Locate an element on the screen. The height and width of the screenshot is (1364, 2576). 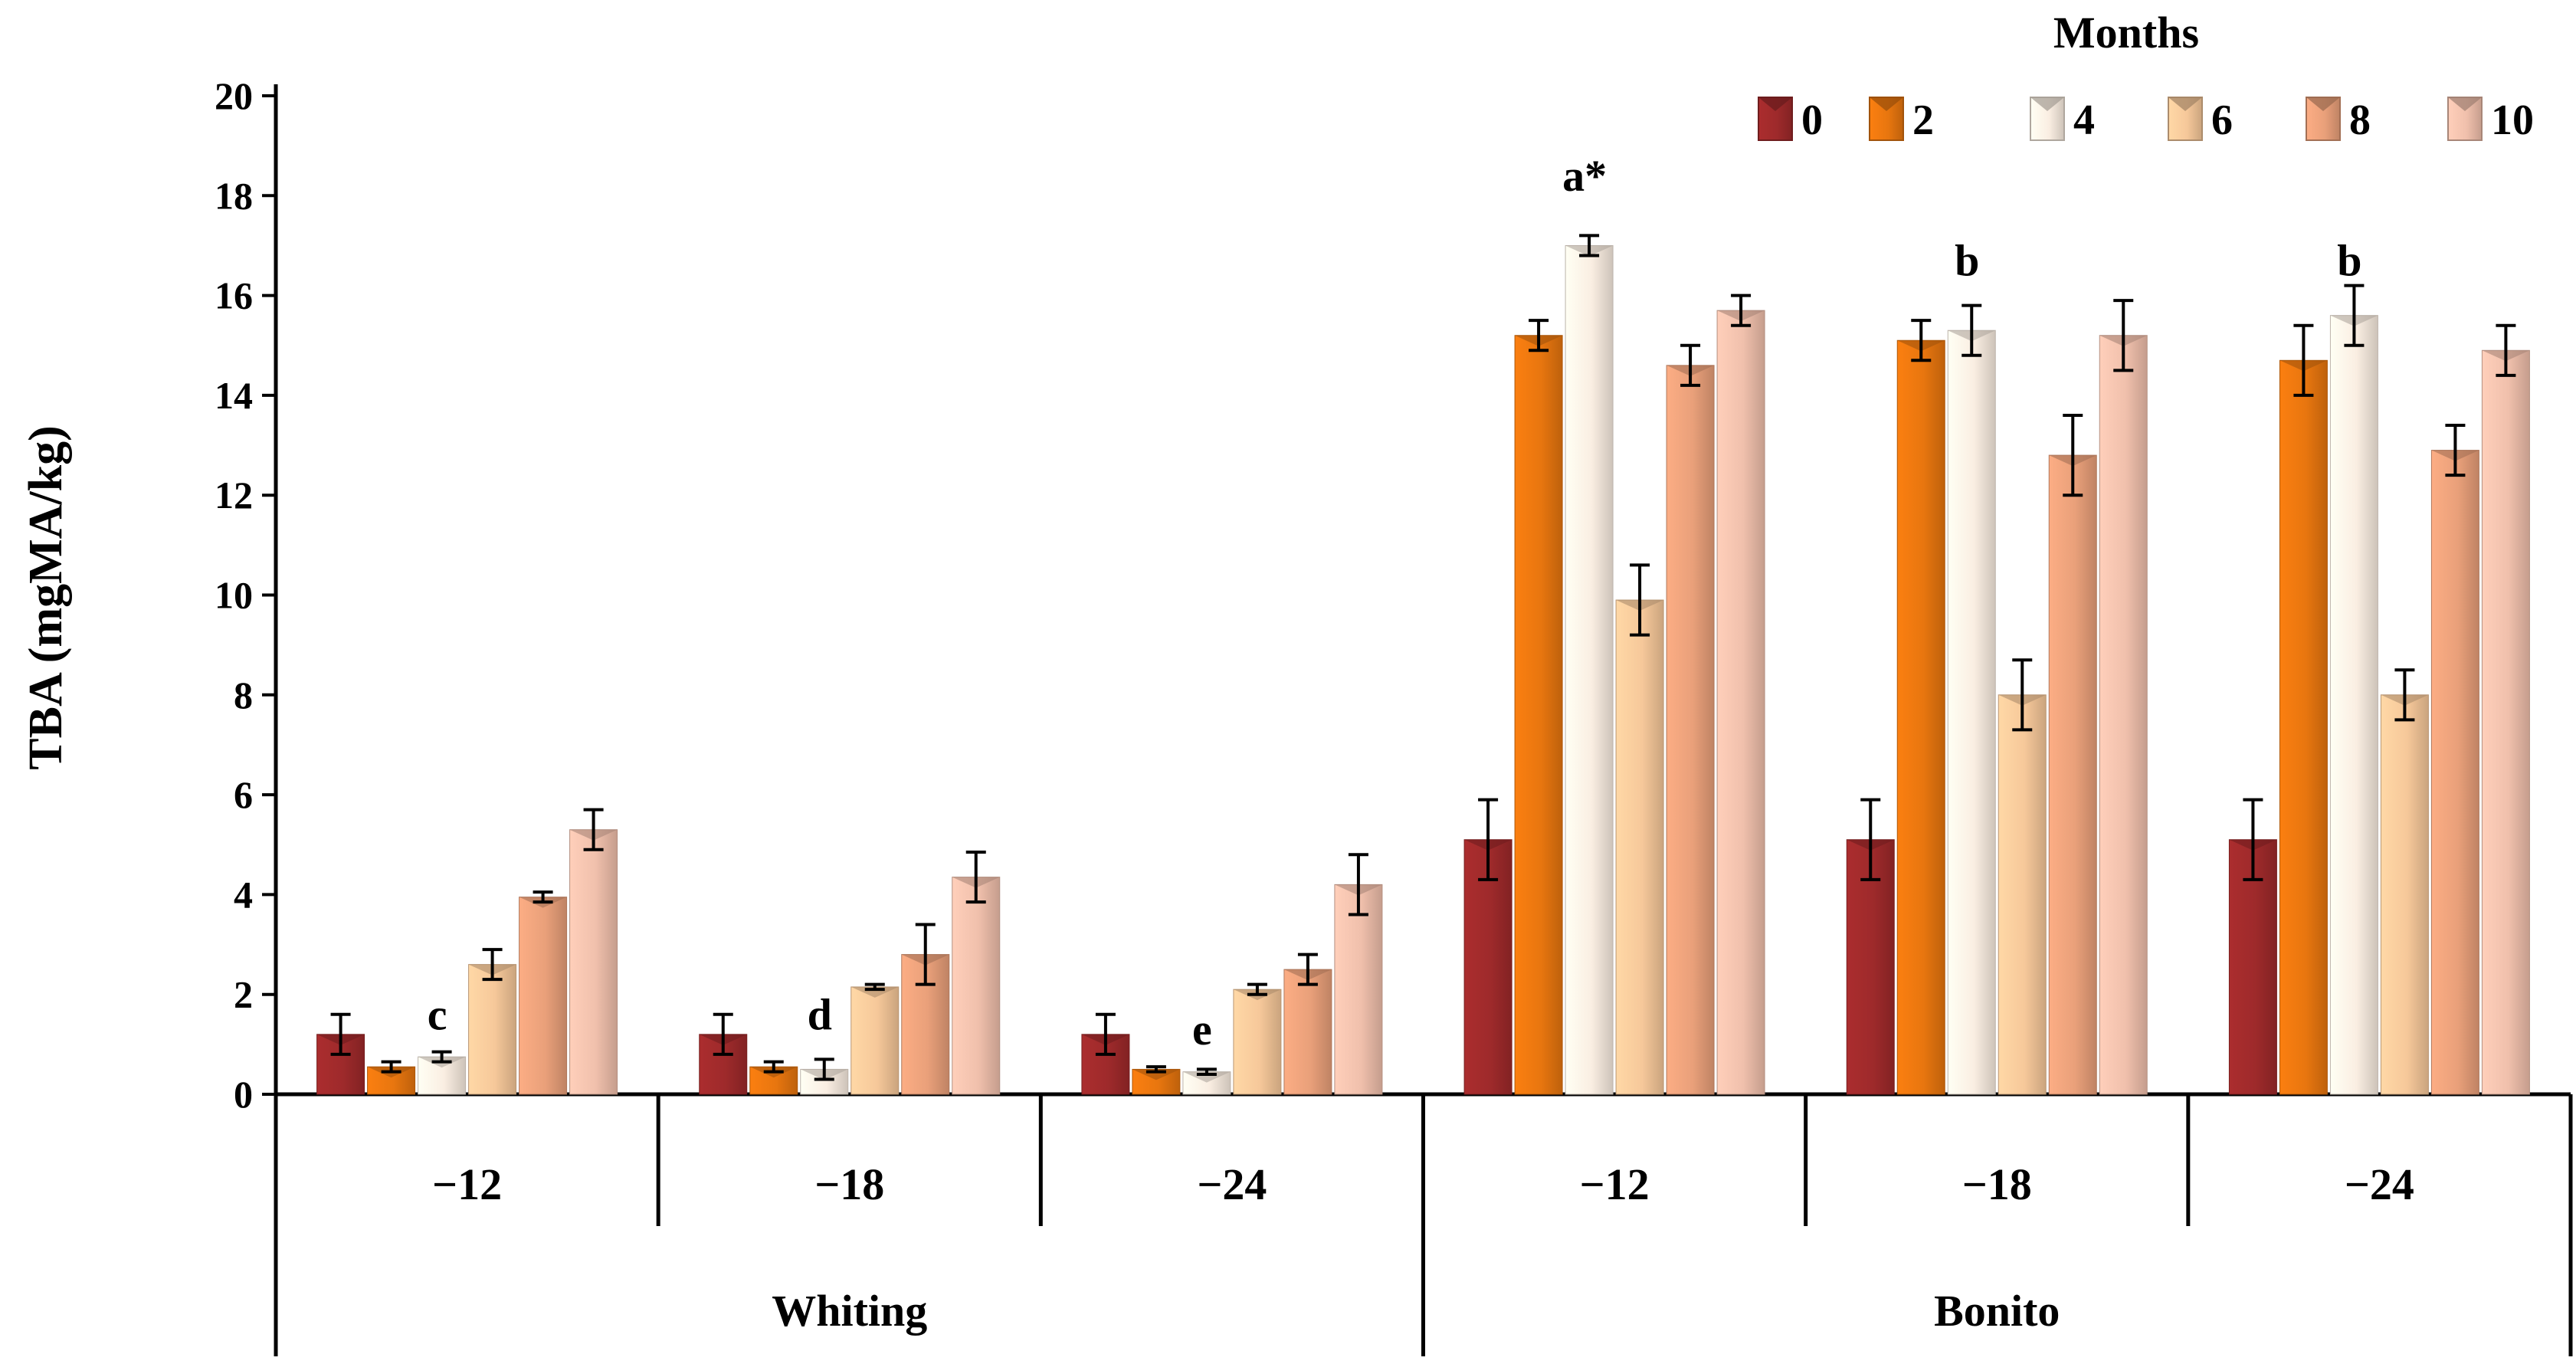
y-tick-label: 14 is located at coordinates (234, 395).